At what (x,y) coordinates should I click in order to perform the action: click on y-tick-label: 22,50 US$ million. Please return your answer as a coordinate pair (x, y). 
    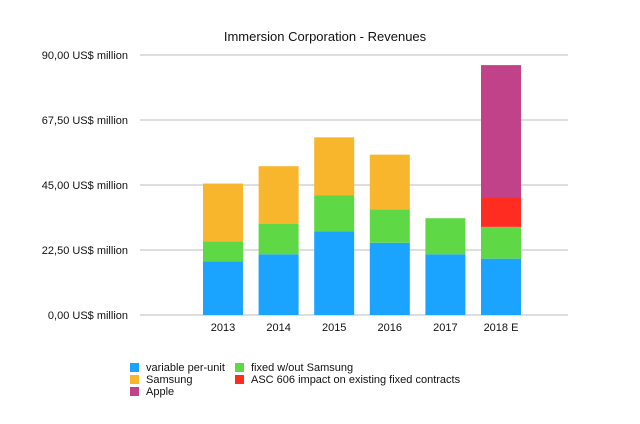
    Looking at the image, I should click on (85, 251).